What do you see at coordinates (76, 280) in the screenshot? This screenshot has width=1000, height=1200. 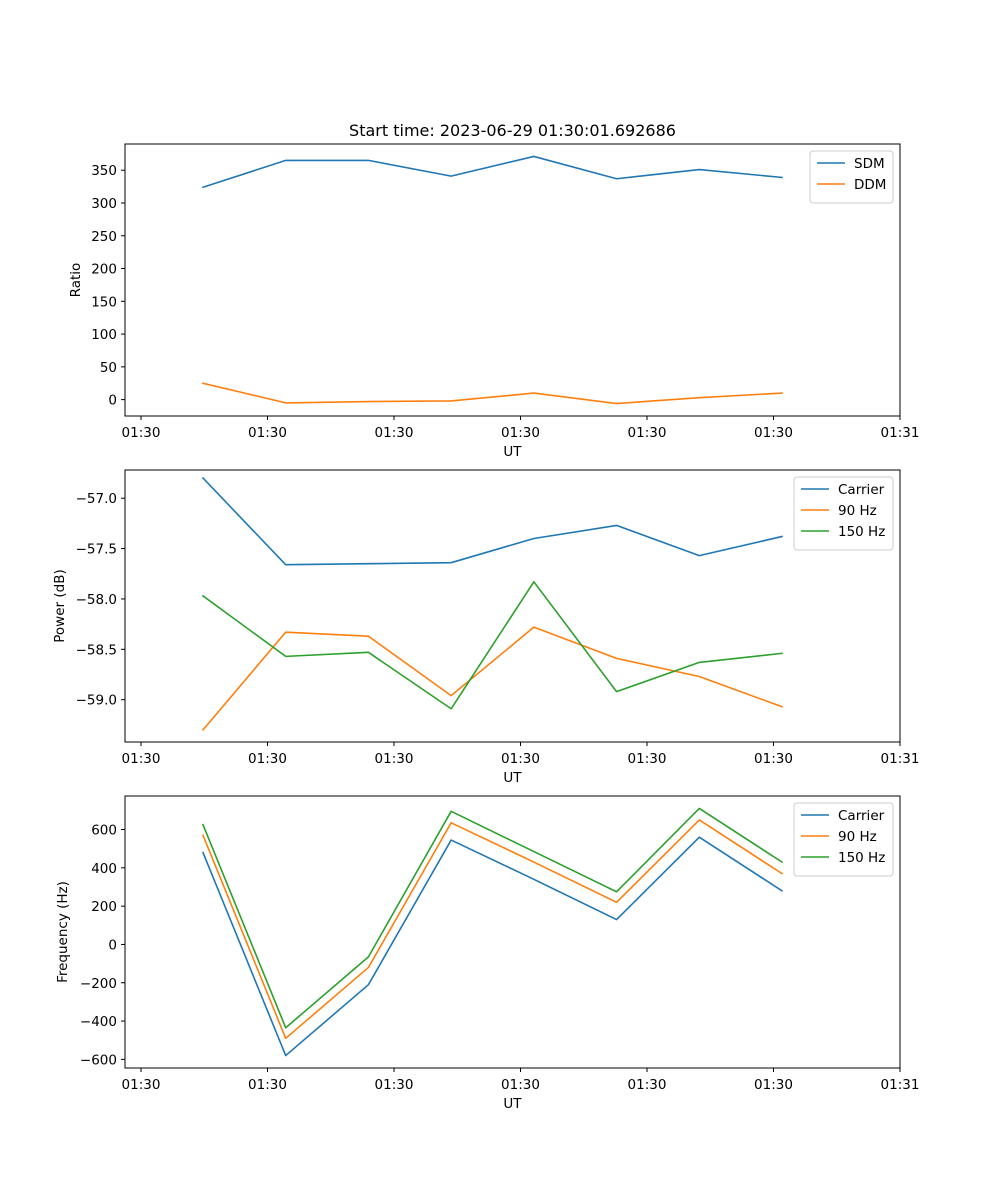 I see `y-axis-label: Ratio` at bounding box center [76, 280].